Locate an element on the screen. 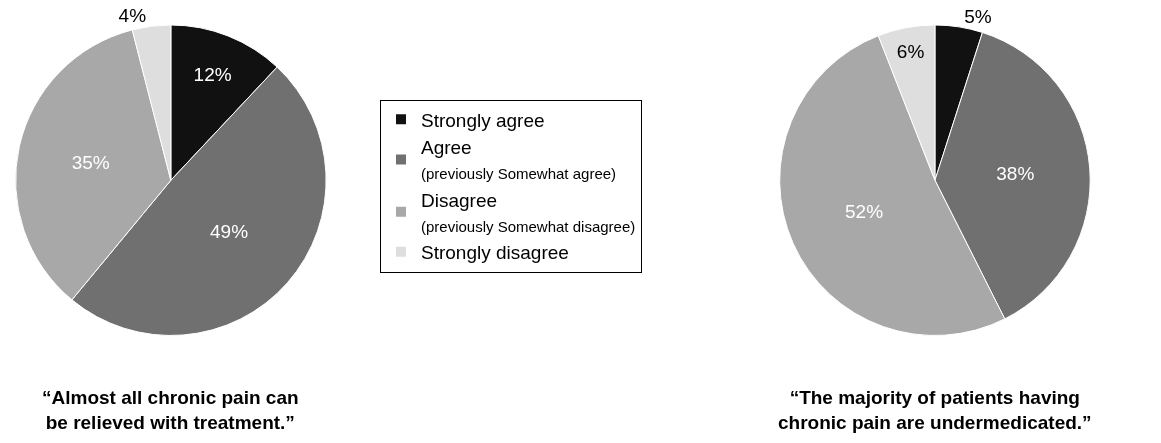 The image size is (1161, 443). data-label: 6% is located at coordinates (910, 52).